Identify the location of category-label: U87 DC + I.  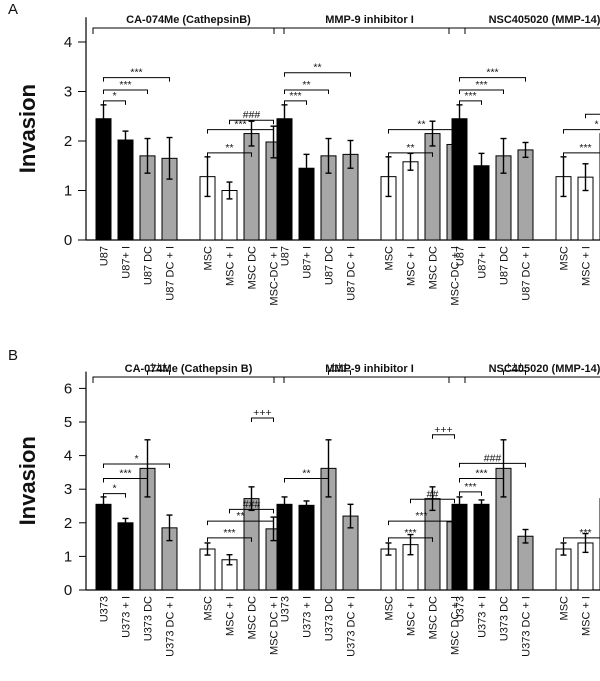
(352, 273).